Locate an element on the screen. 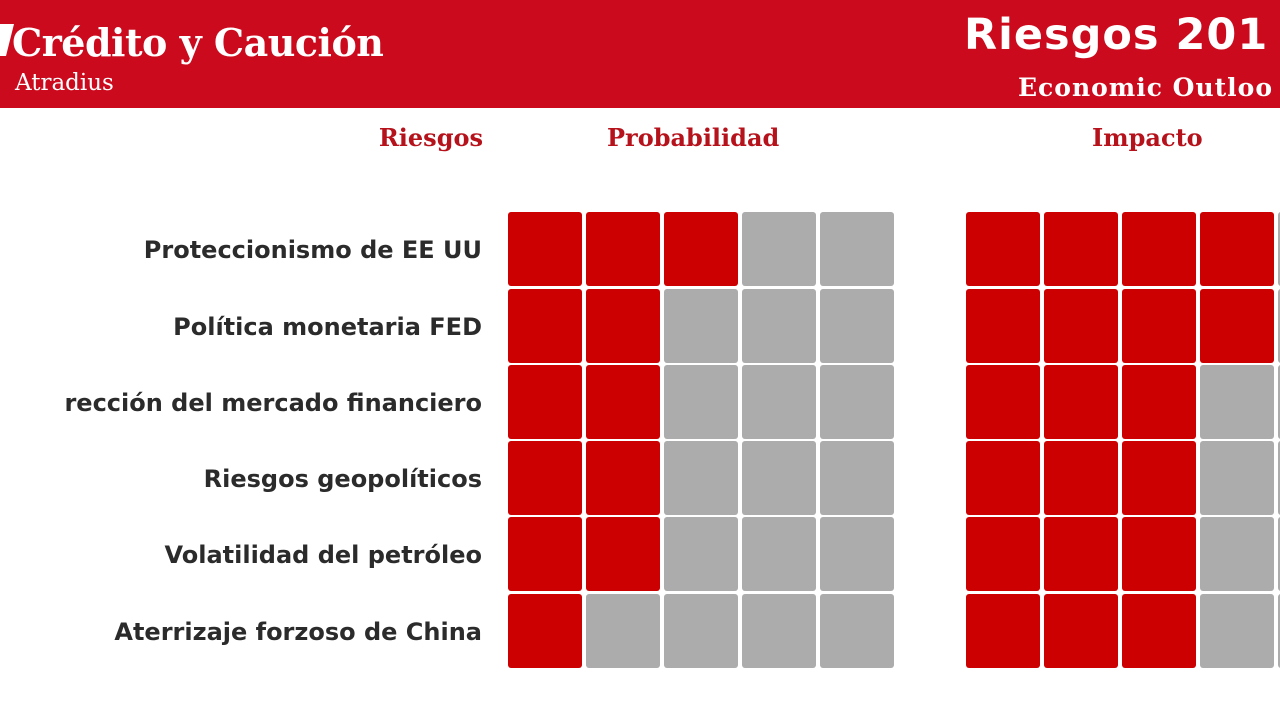  risk-label: Volatilidad del petróleo is located at coordinates (323, 555).